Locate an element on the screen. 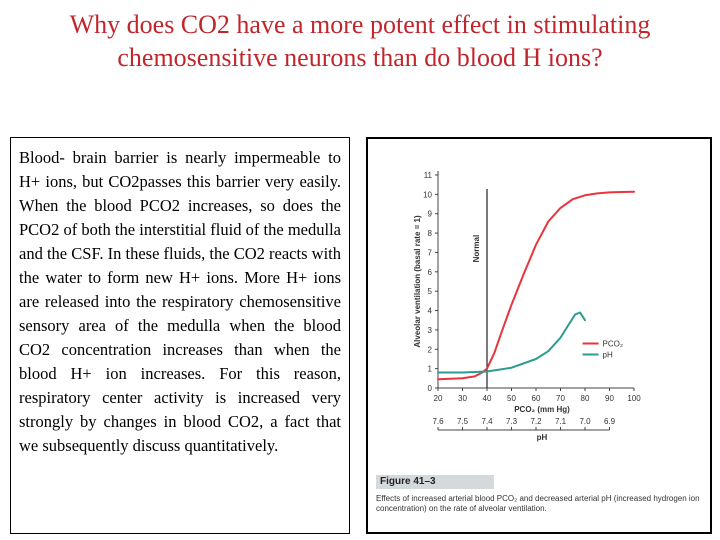  normal-line-label: Normal is located at coordinates (476, 249).